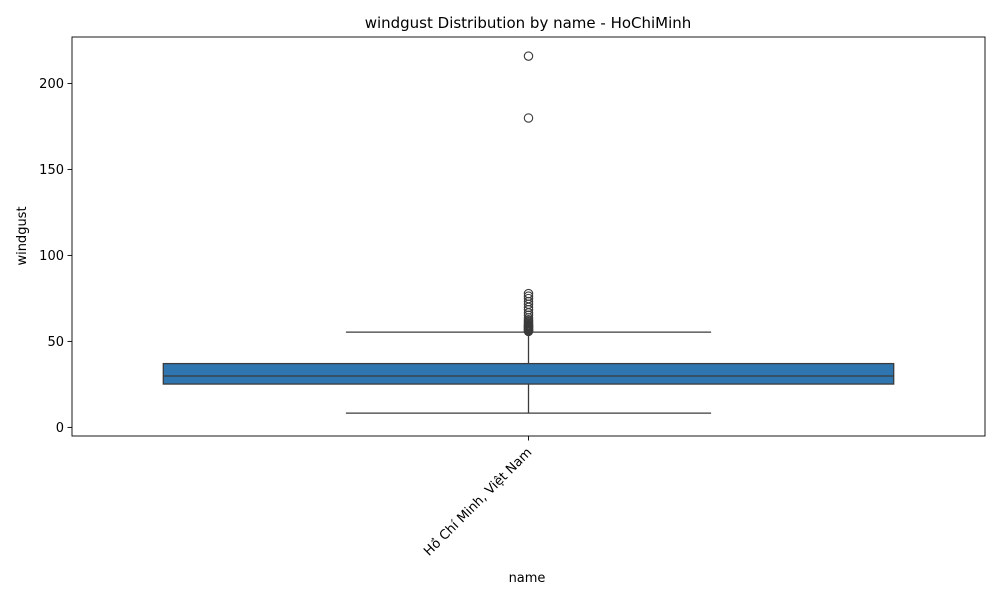  What do you see at coordinates (527, 578) in the screenshot?
I see `x-axis-label: name` at bounding box center [527, 578].